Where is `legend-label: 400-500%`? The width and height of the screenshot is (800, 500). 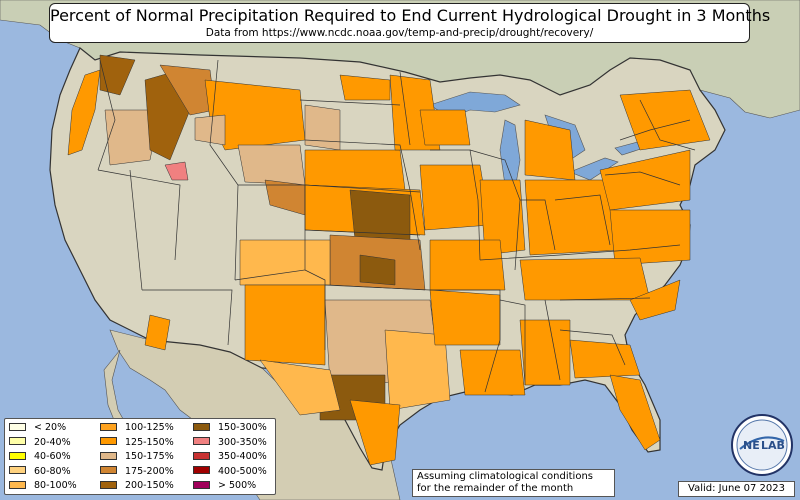 legend-label: 400-500% is located at coordinates (242, 471).